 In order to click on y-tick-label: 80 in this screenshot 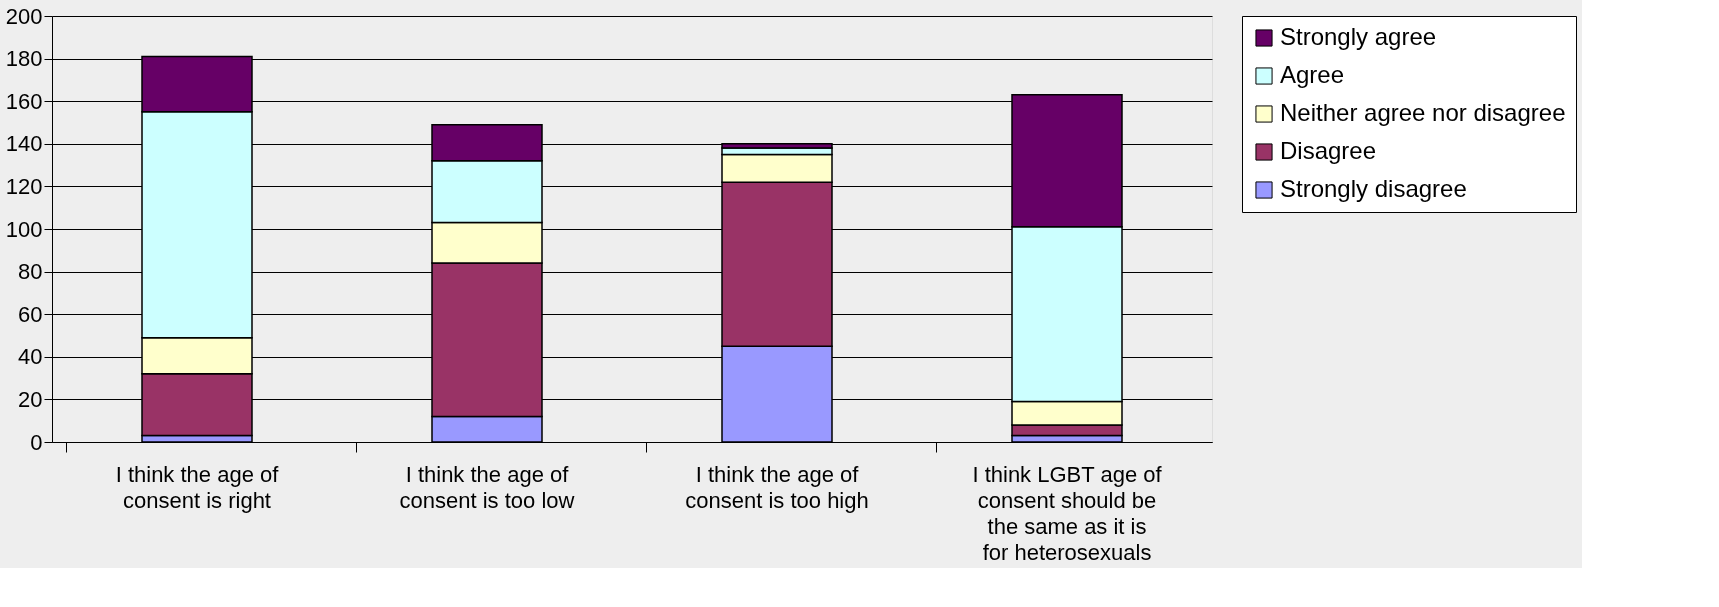, I will do `click(30, 272)`.